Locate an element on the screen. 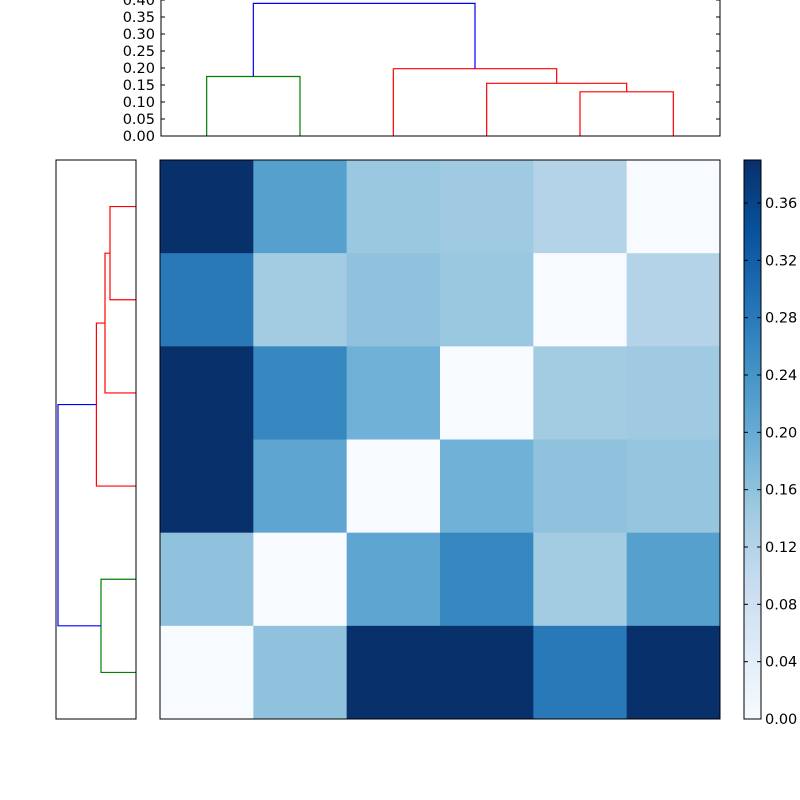  colorbar-tick-label: 0.16 is located at coordinates (781, 491).